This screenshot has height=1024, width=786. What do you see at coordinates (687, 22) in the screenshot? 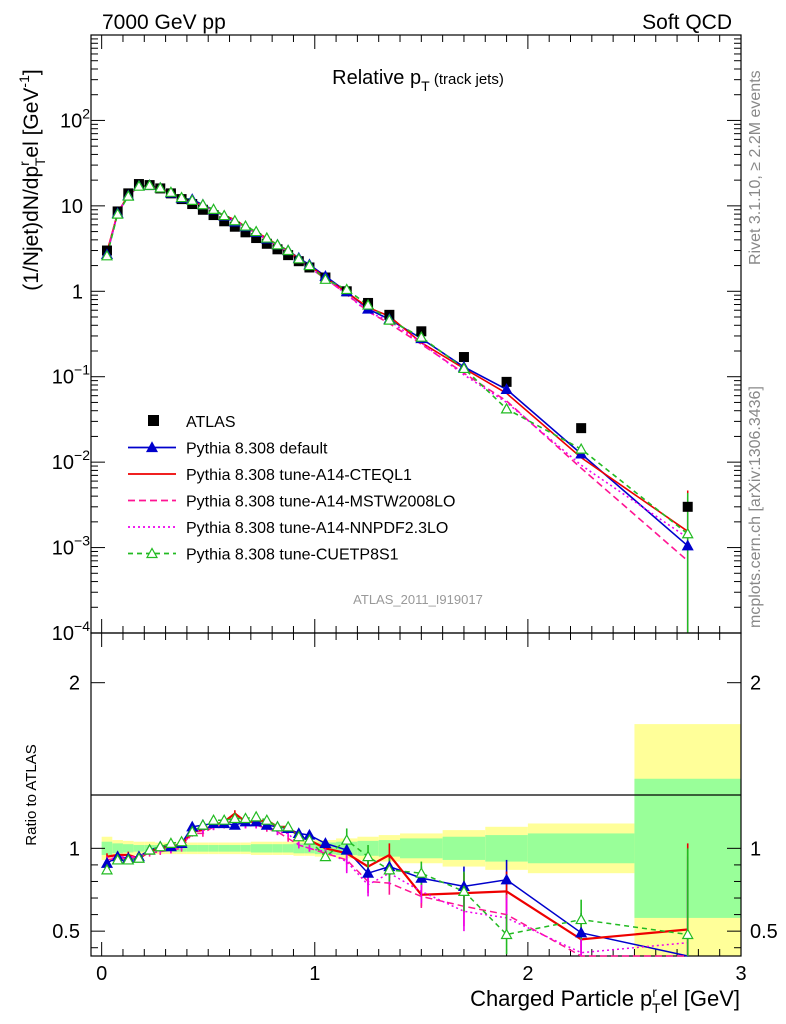
I see `header-right: Soft QCD` at bounding box center [687, 22].